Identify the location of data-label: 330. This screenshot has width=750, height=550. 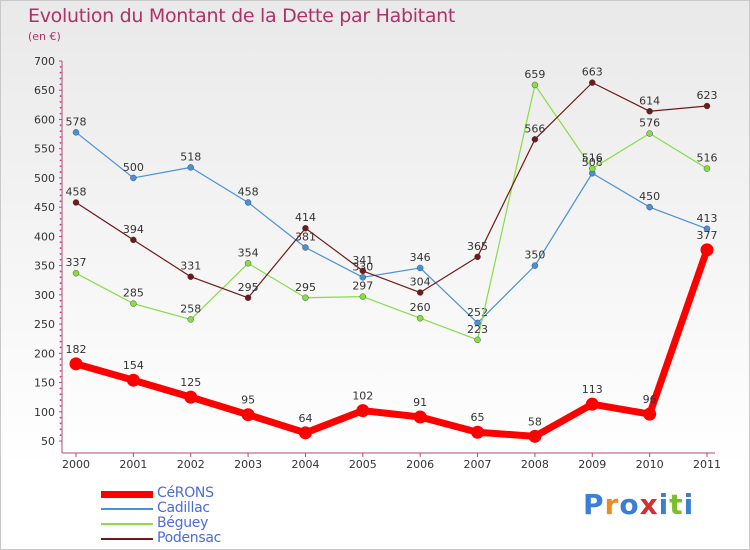
(362, 266).